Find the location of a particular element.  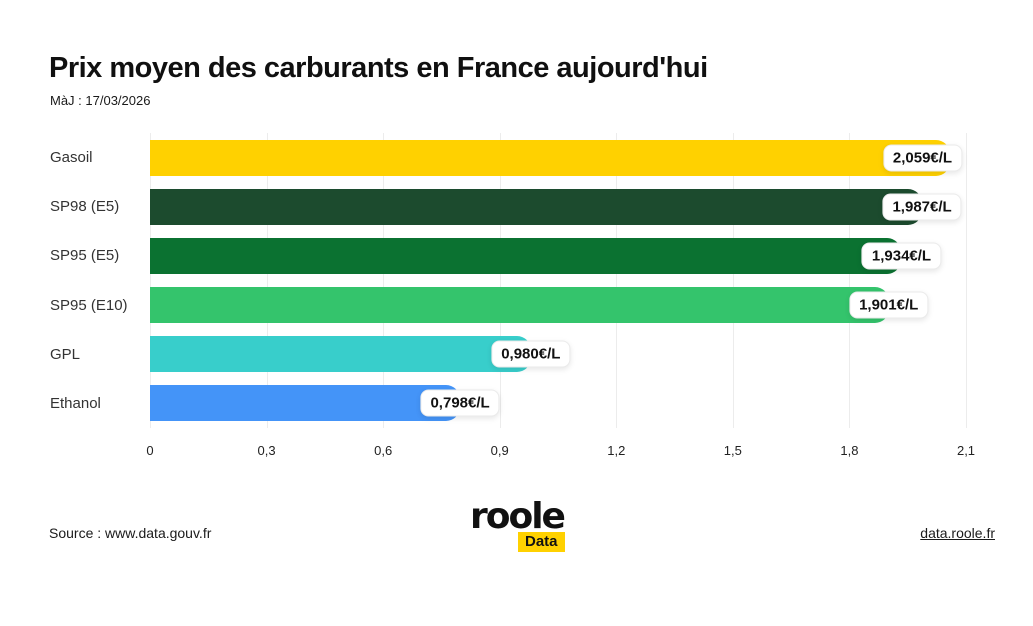

bar-track: 0,798€/L is located at coordinates (558, 403).